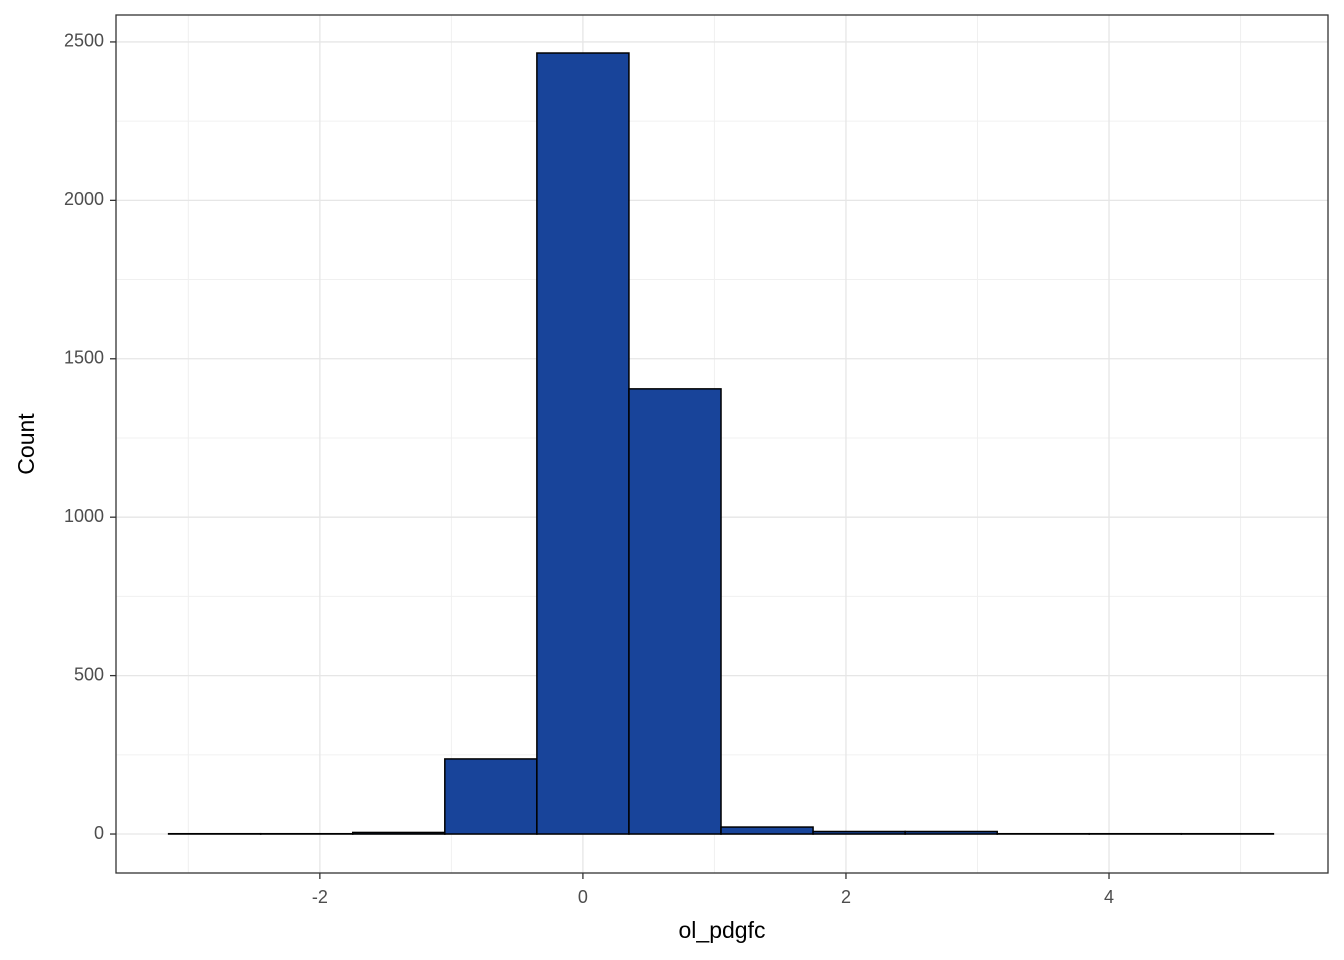 Image resolution: width=1344 pixels, height=960 pixels. Describe the element at coordinates (84, 41) in the screenshot. I see `y-tick-label: 2500` at that location.